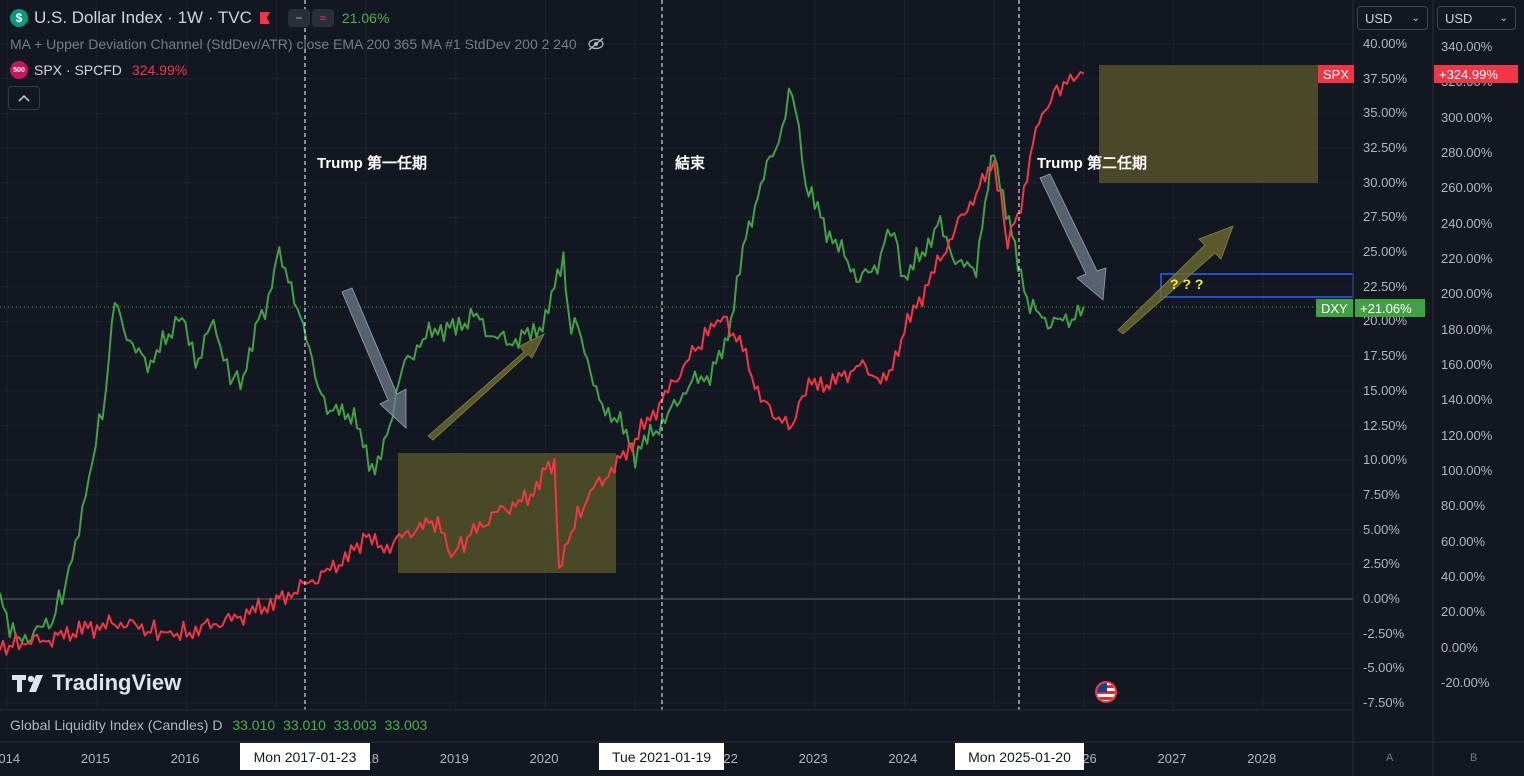 Image resolution: width=1524 pixels, height=776 pixels. I want to click on symbol-change: 21.06%, so click(365, 18).